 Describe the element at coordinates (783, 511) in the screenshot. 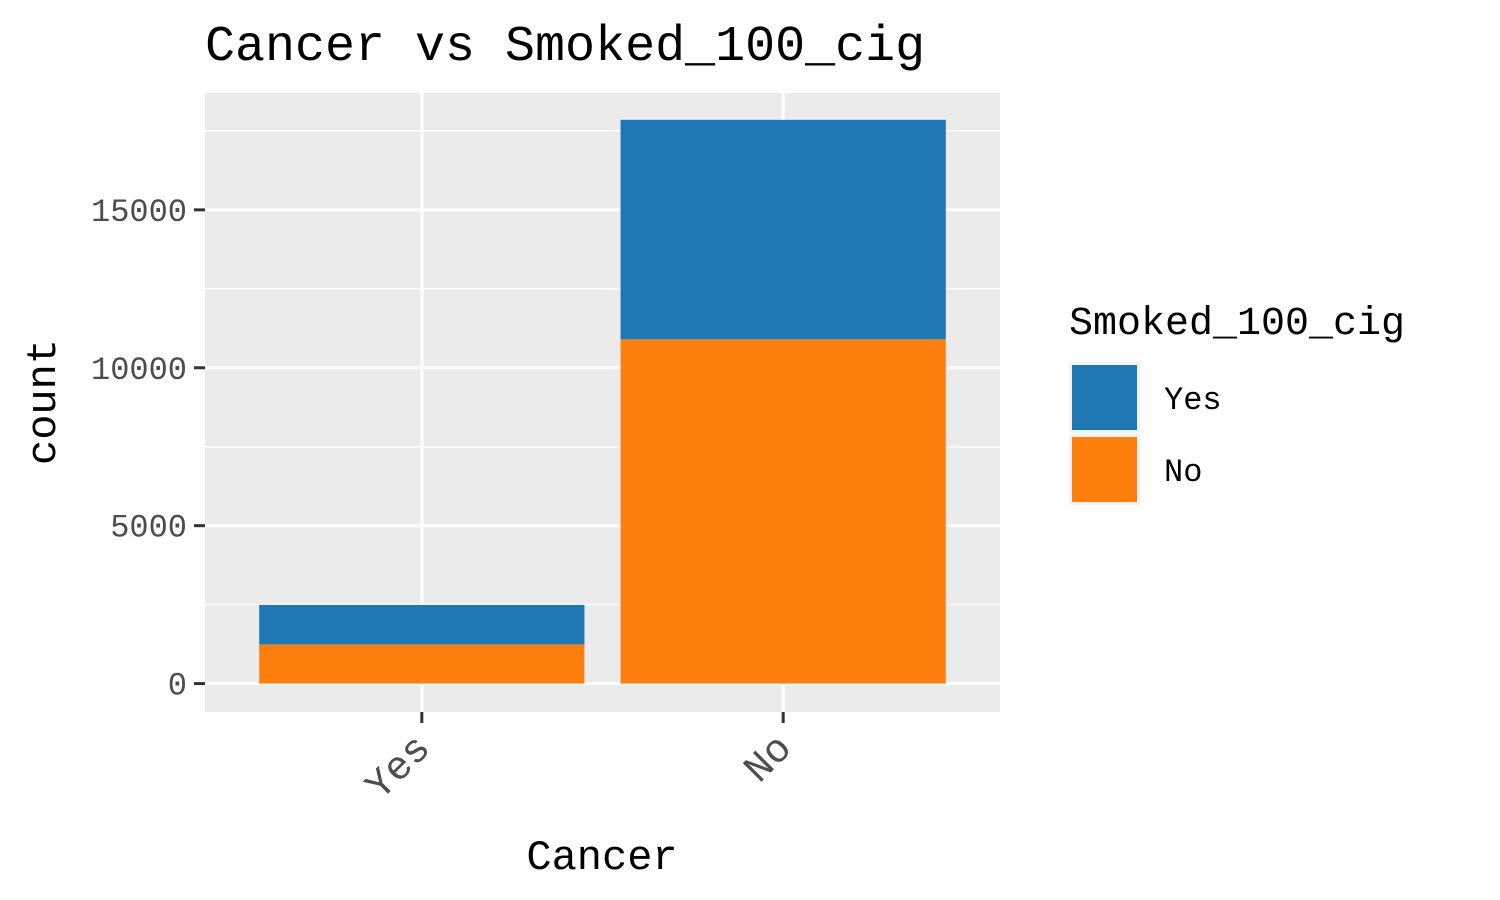

I see `bar-no-no` at that location.